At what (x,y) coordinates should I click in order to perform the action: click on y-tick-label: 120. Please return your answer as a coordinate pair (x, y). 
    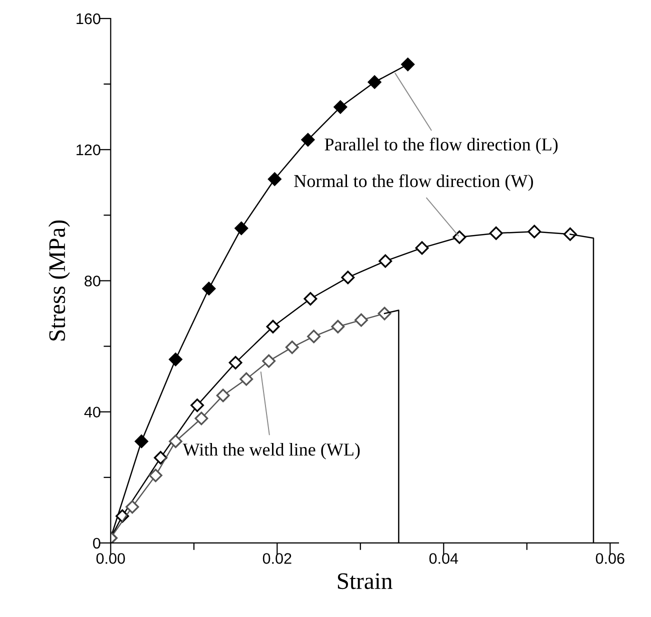
    Looking at the image, I should click on (88, 150).